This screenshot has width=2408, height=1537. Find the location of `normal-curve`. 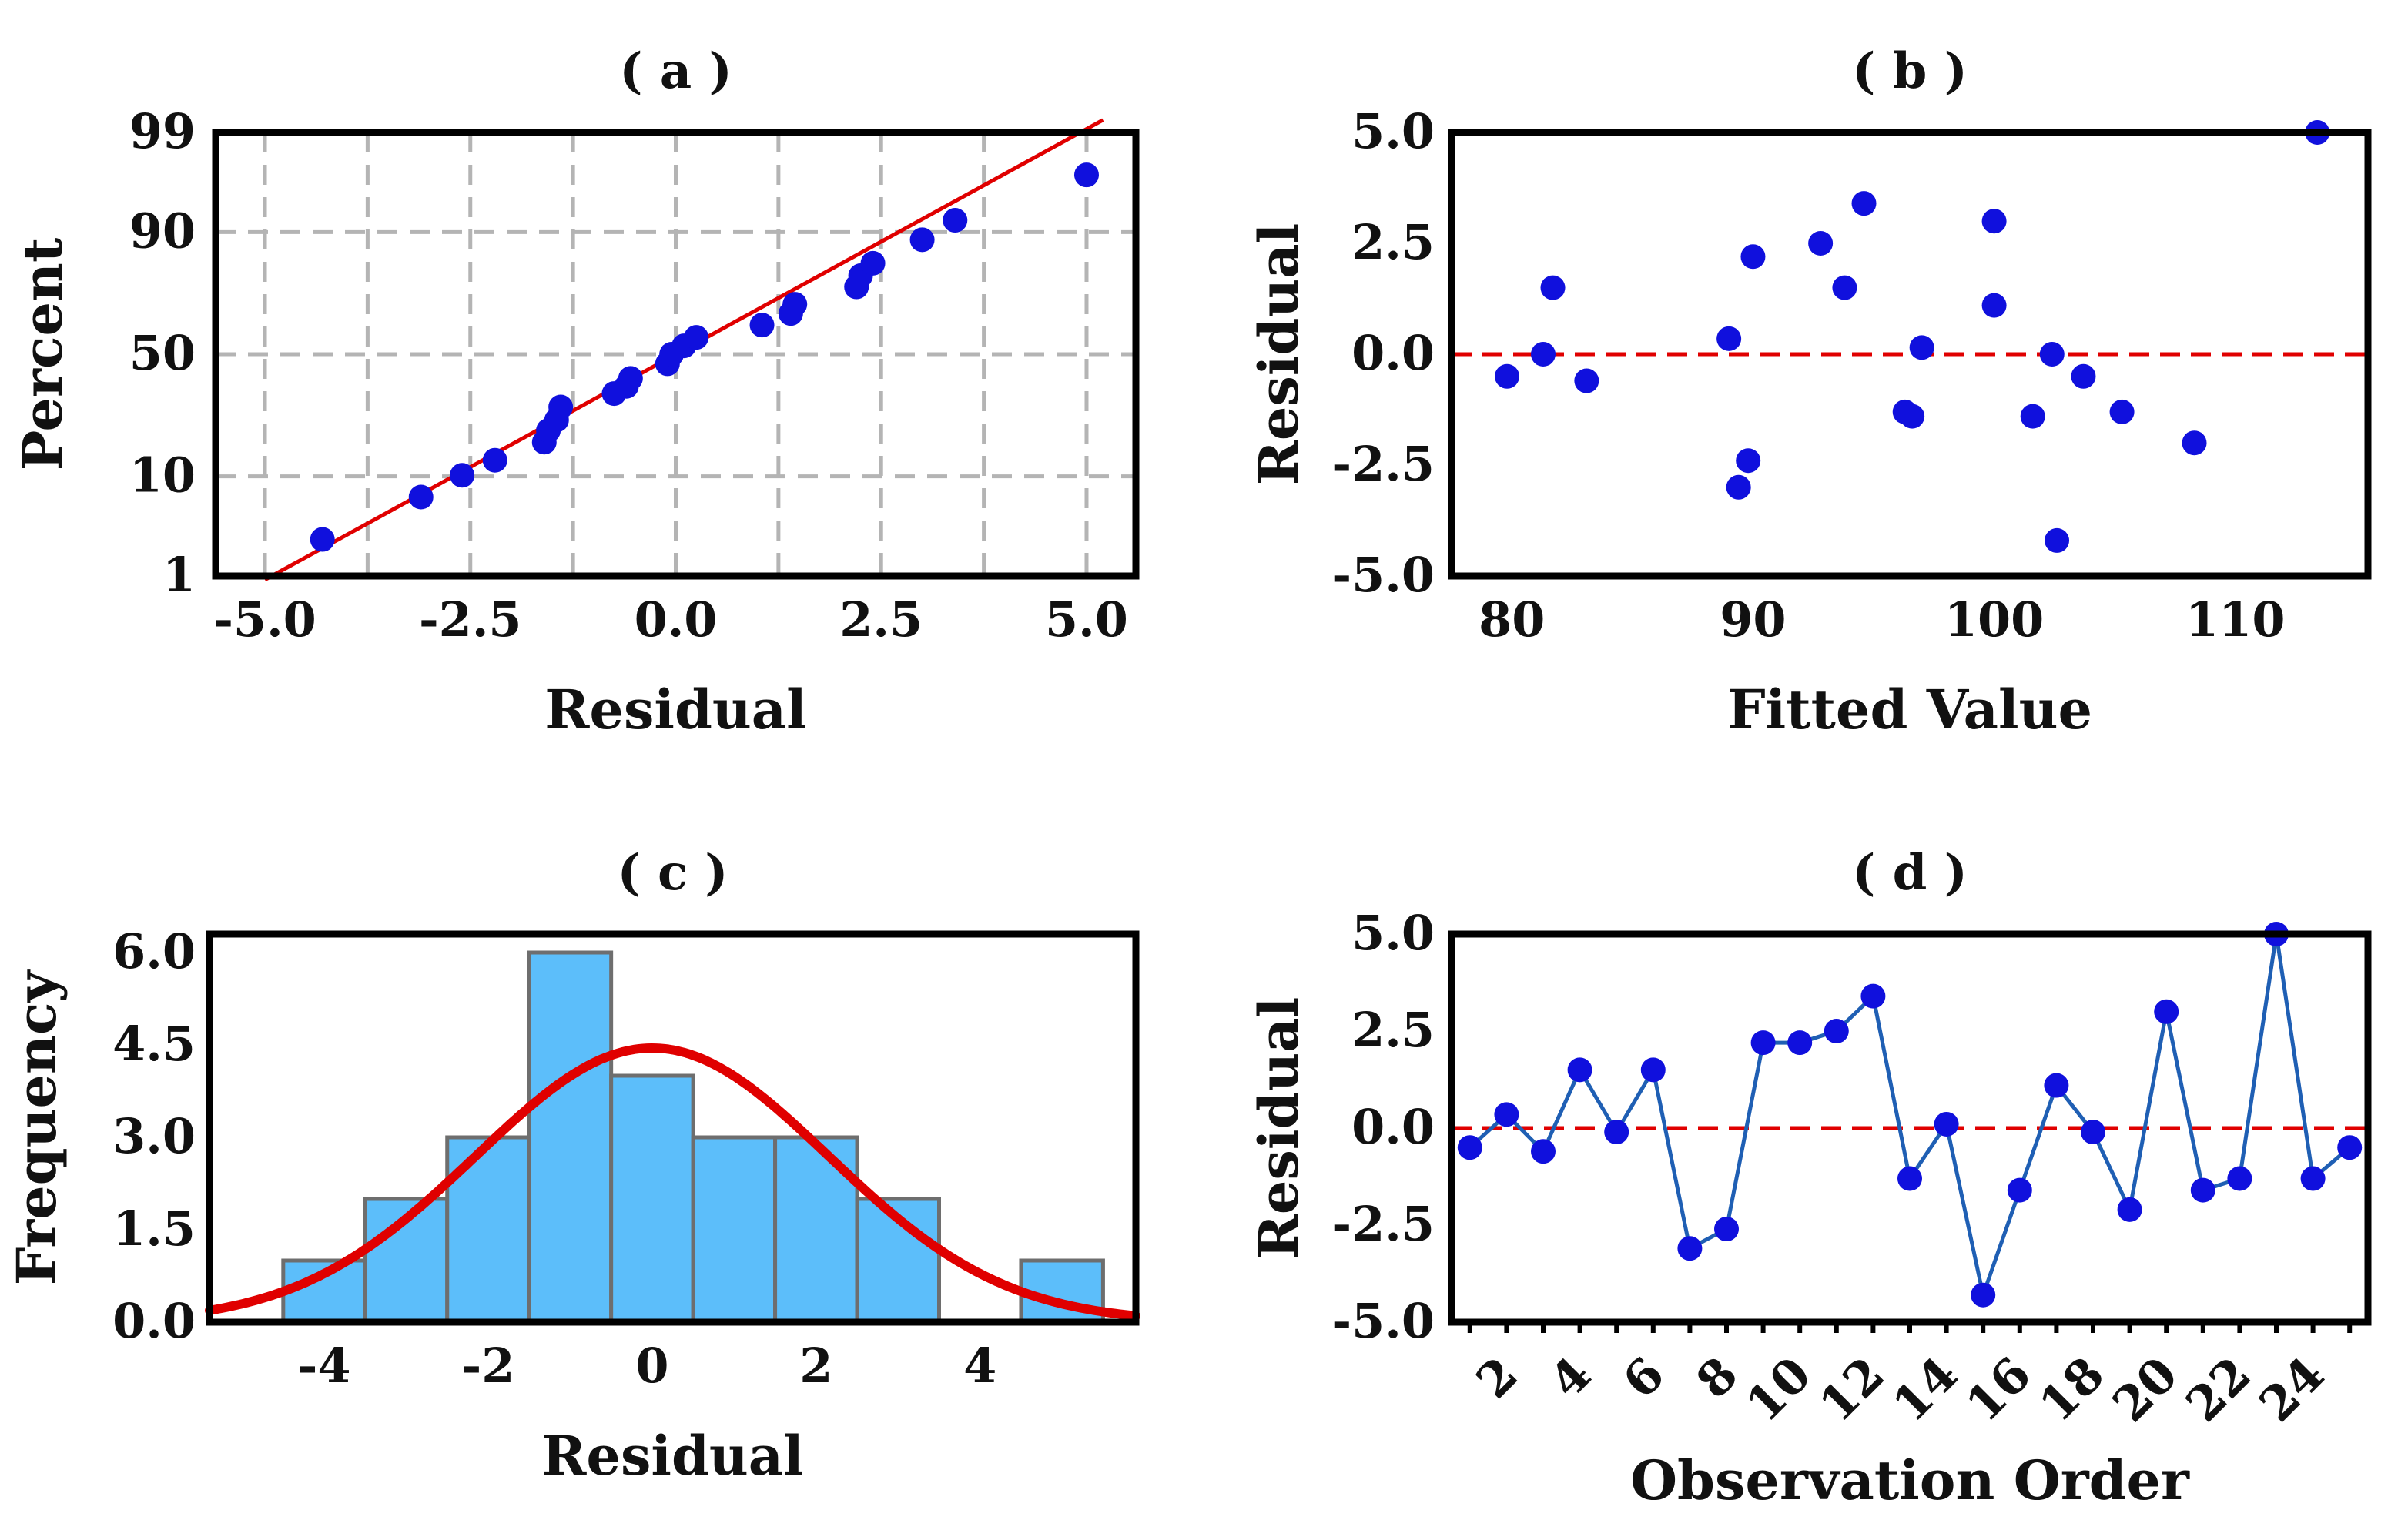

normal-curve is located at coordinates (673, 1182).